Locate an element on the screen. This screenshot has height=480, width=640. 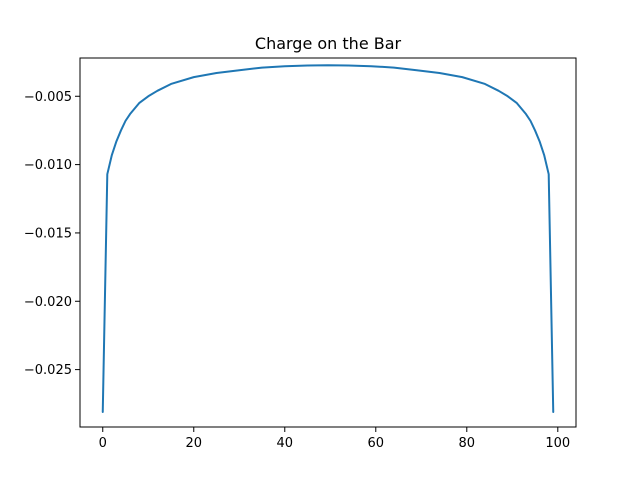
x-tick-label: 80 is located at coordinates (467, 443).